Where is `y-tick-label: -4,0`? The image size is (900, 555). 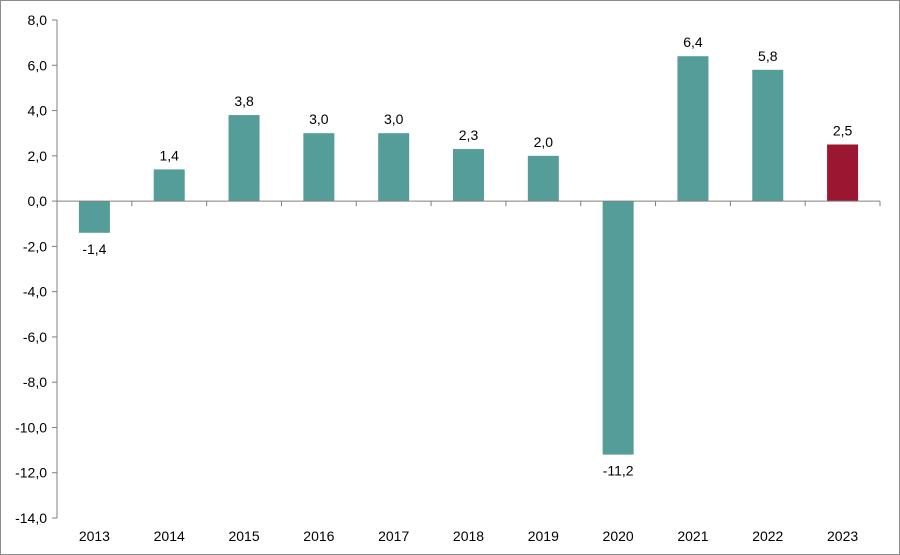
y-tick-label: -4,0 is located at coordinates (35, 292).